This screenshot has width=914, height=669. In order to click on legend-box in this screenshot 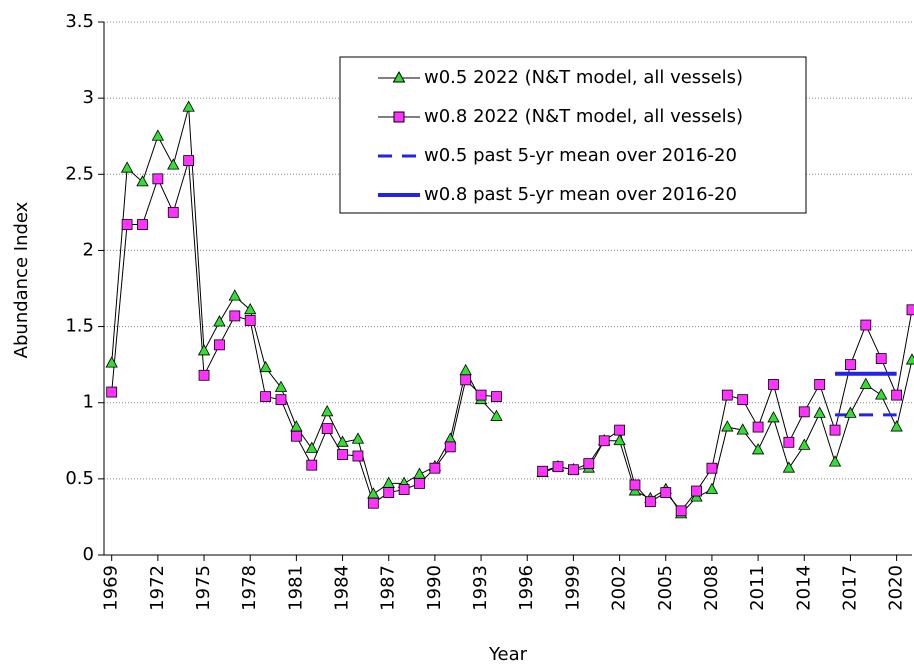, I will do `click(573, 135)`.